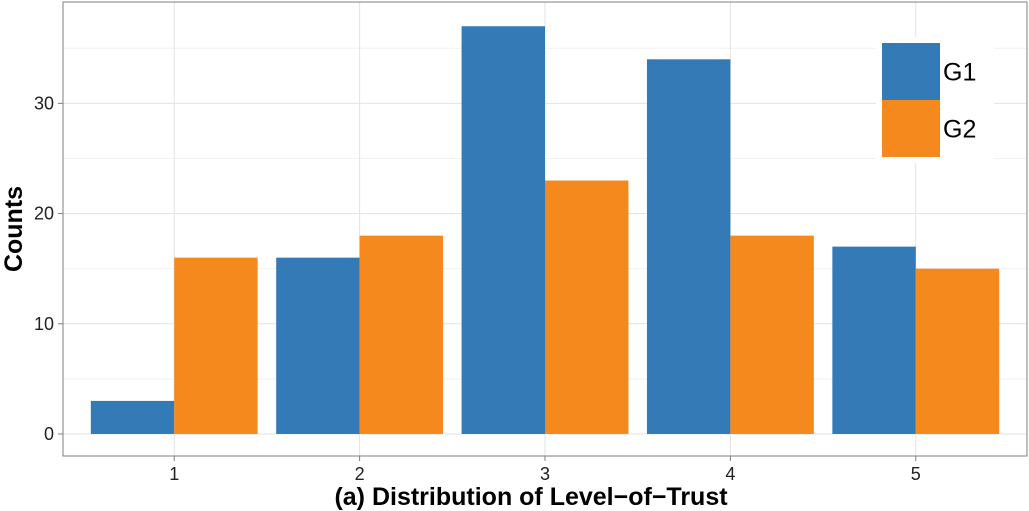 The image size is (1029, 511). What do you see at coordinates (49, 434) in the screenshot?
I see `y-tick-label: 0` at bounding box center [49, 434].